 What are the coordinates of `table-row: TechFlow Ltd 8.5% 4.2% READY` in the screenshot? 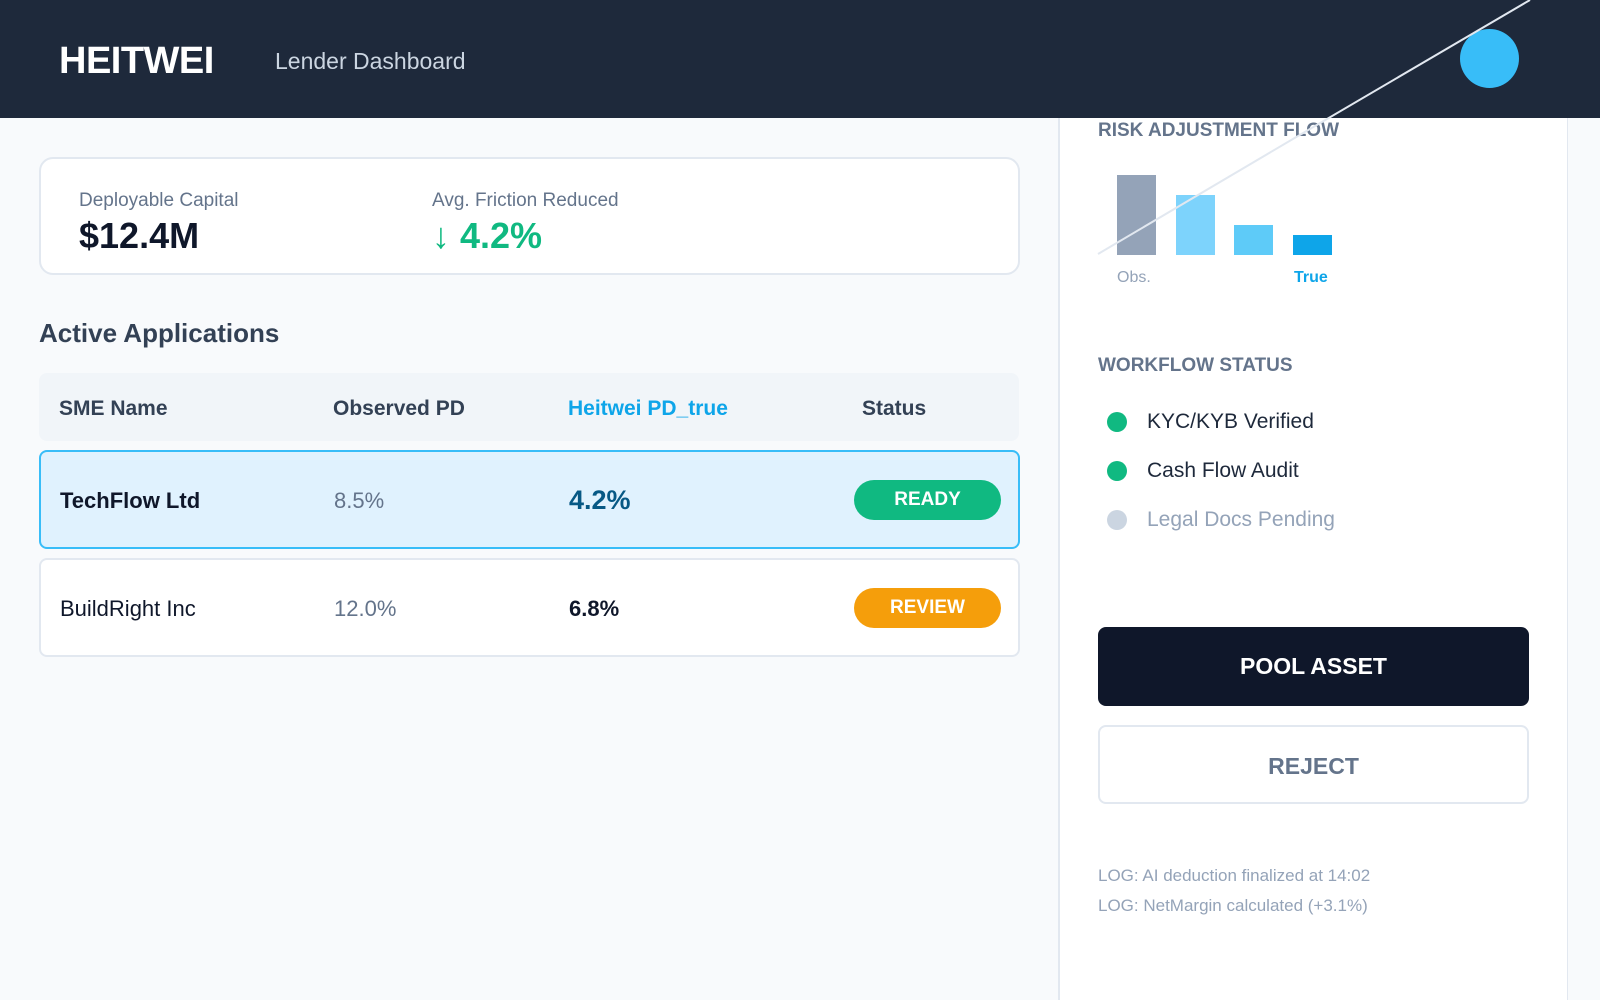 It's located at (529, 499).